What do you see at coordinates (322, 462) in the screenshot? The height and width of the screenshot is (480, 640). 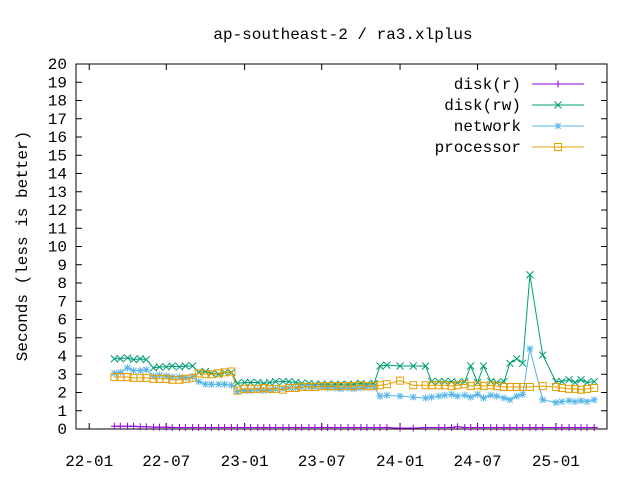 I see `x-tick-label: 23-07` at bounding box center [322, 462].